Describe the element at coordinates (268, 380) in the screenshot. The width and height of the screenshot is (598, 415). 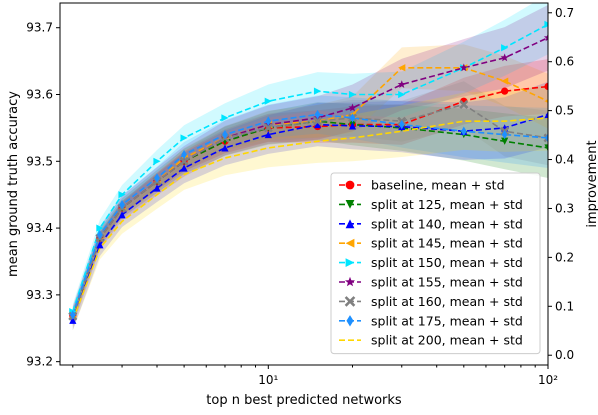
I see `x-tick-label: 10¹` at that location.